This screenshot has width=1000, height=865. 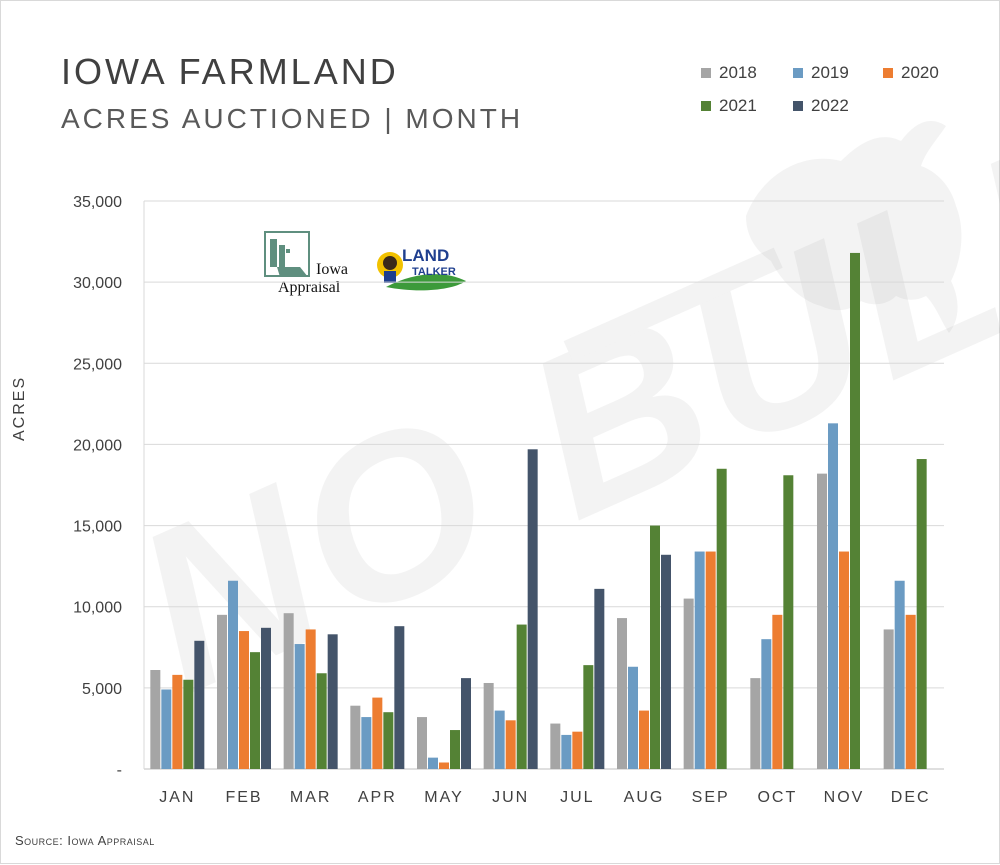 I want to click on legend-label-2018: 2018, so click(x=738, y=72).